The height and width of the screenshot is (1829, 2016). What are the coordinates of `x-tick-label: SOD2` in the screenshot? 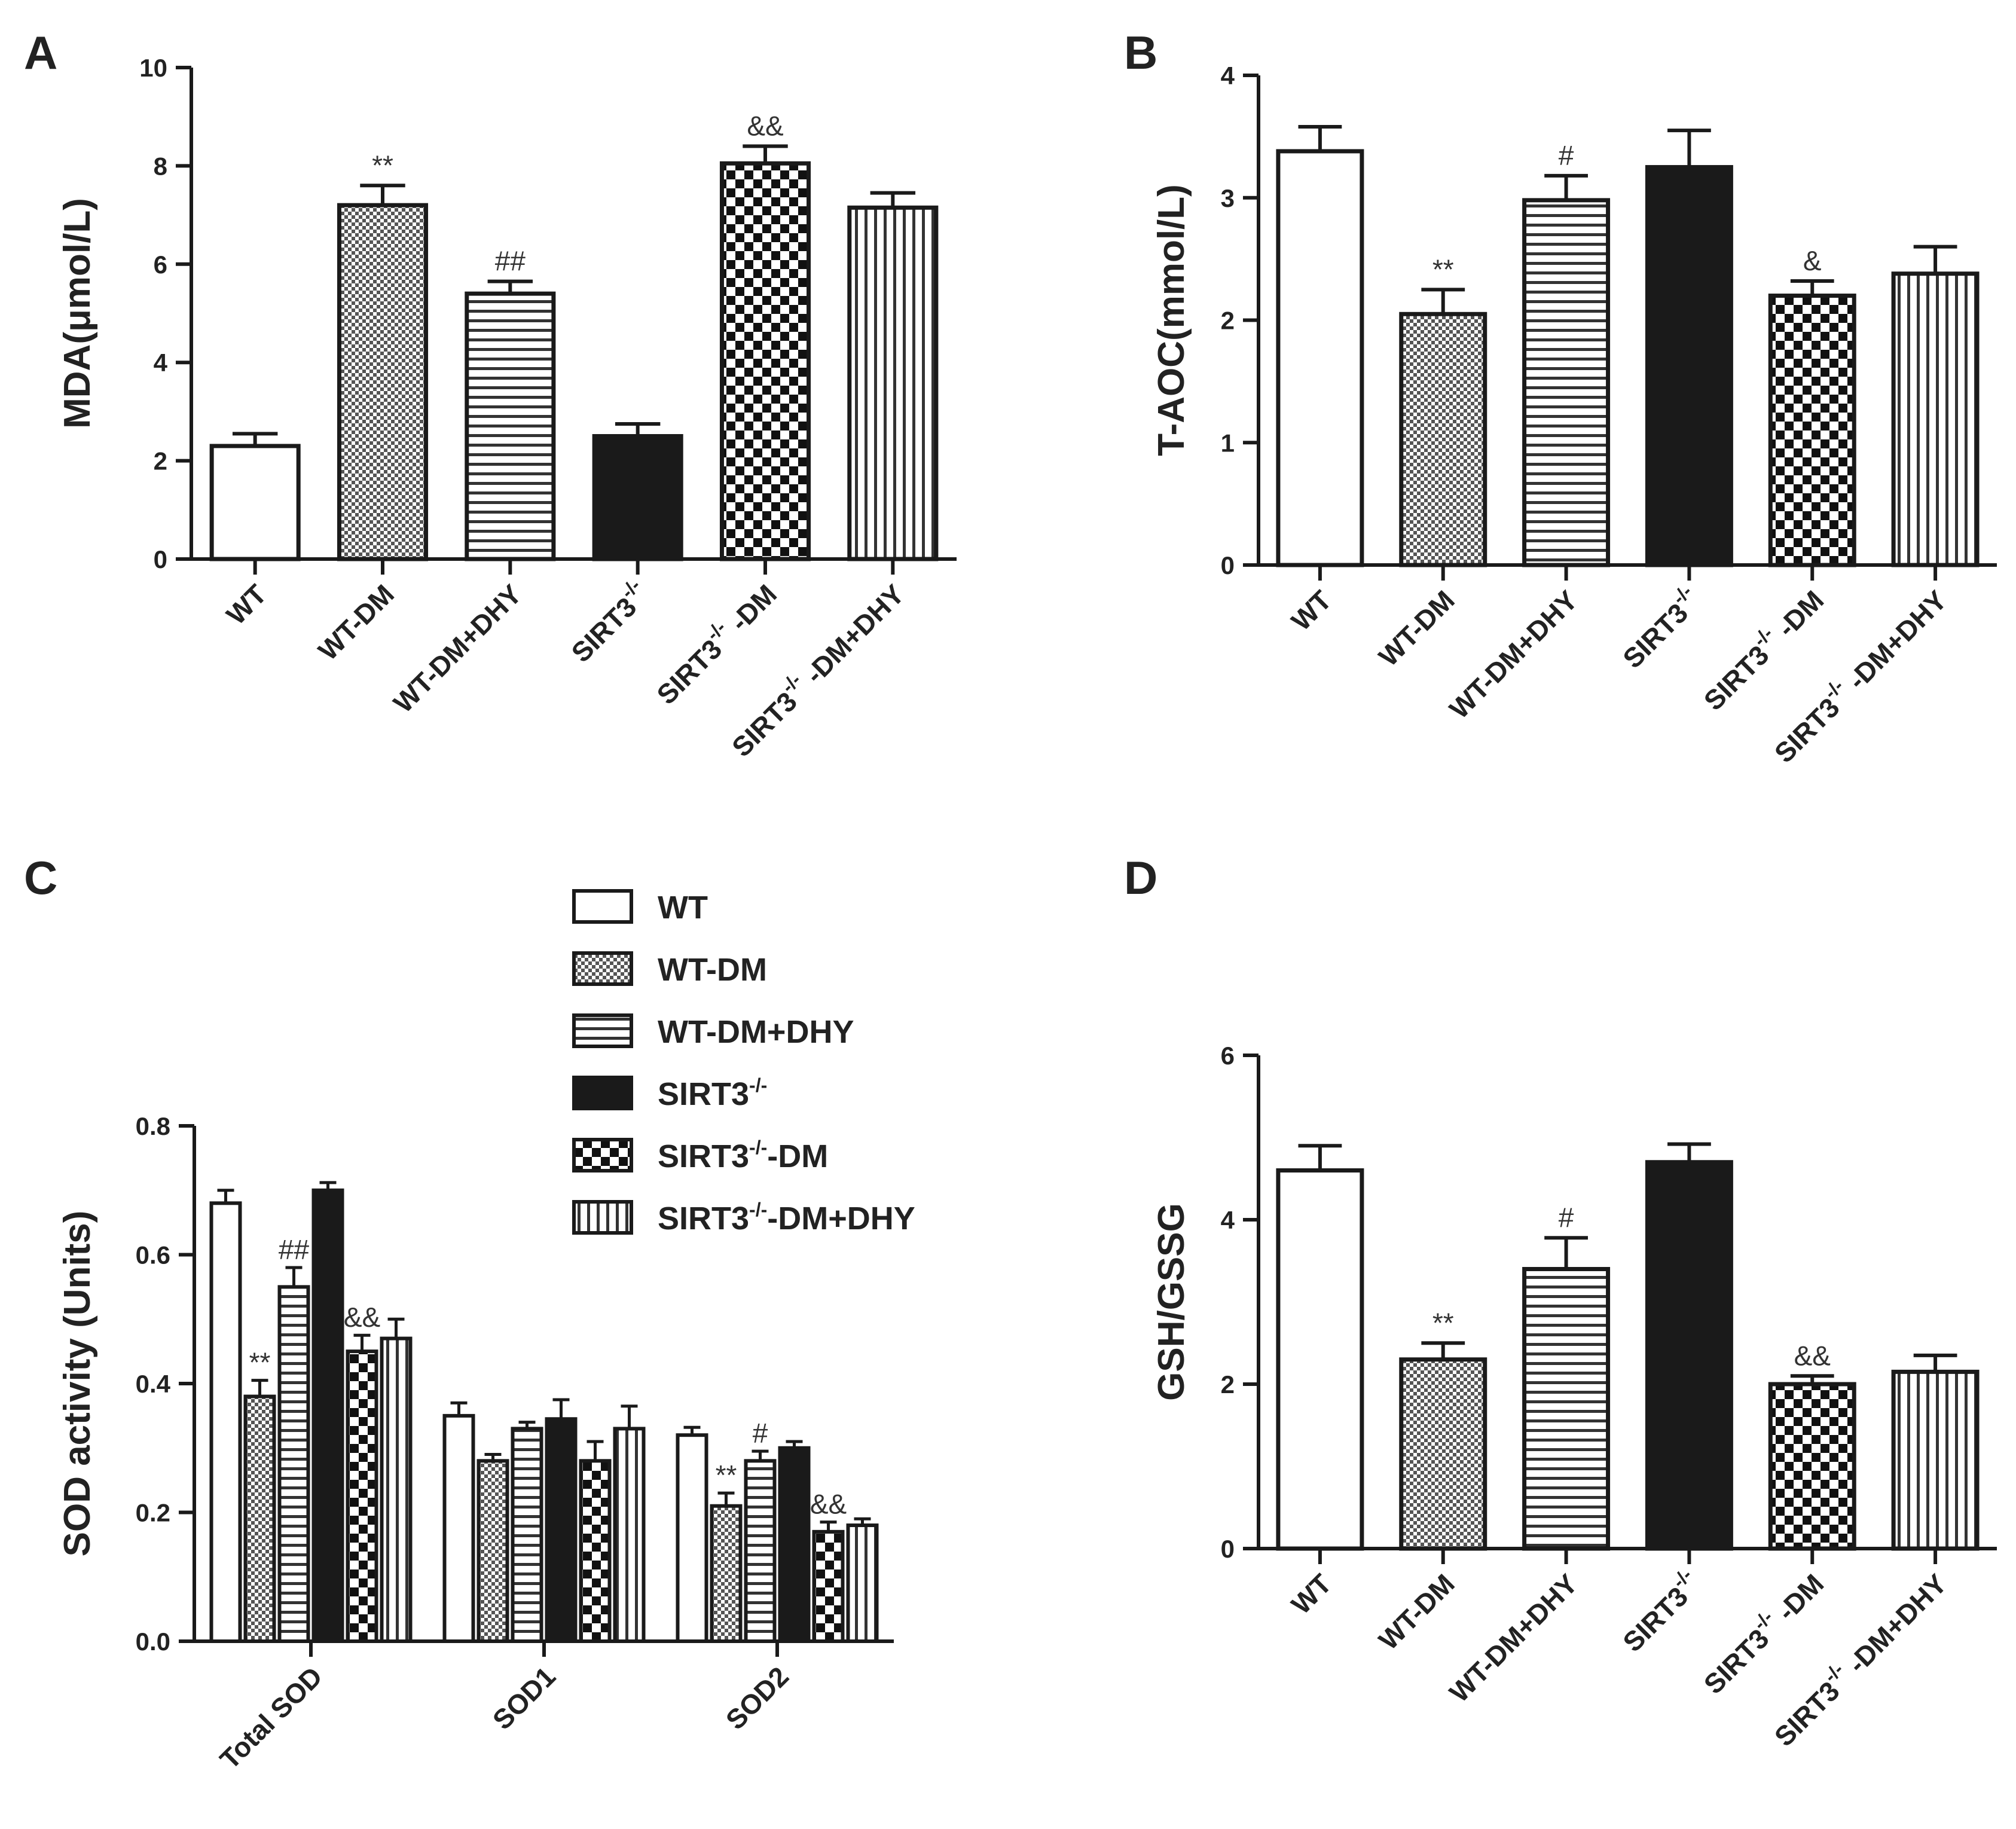 It's located at (757, 1697).